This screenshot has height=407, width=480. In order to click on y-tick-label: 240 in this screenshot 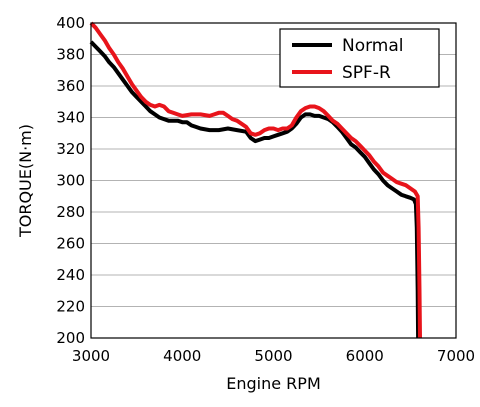, I will do `click(70, 275)`.